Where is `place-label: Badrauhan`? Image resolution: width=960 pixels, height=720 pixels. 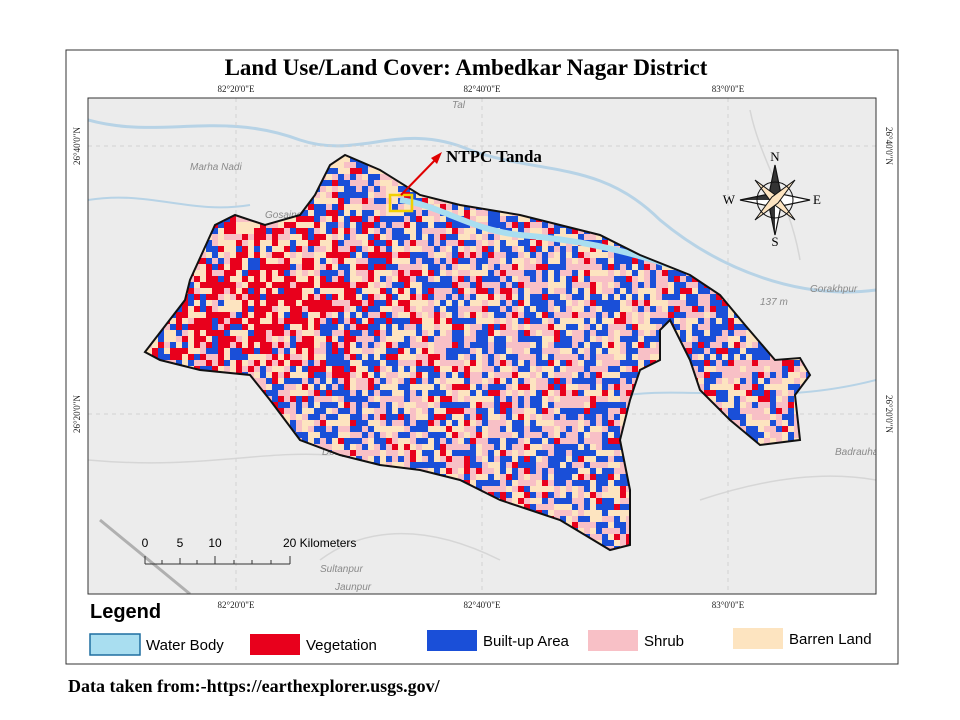
place-label: Badrauhan is located at coordinates (859, 452).